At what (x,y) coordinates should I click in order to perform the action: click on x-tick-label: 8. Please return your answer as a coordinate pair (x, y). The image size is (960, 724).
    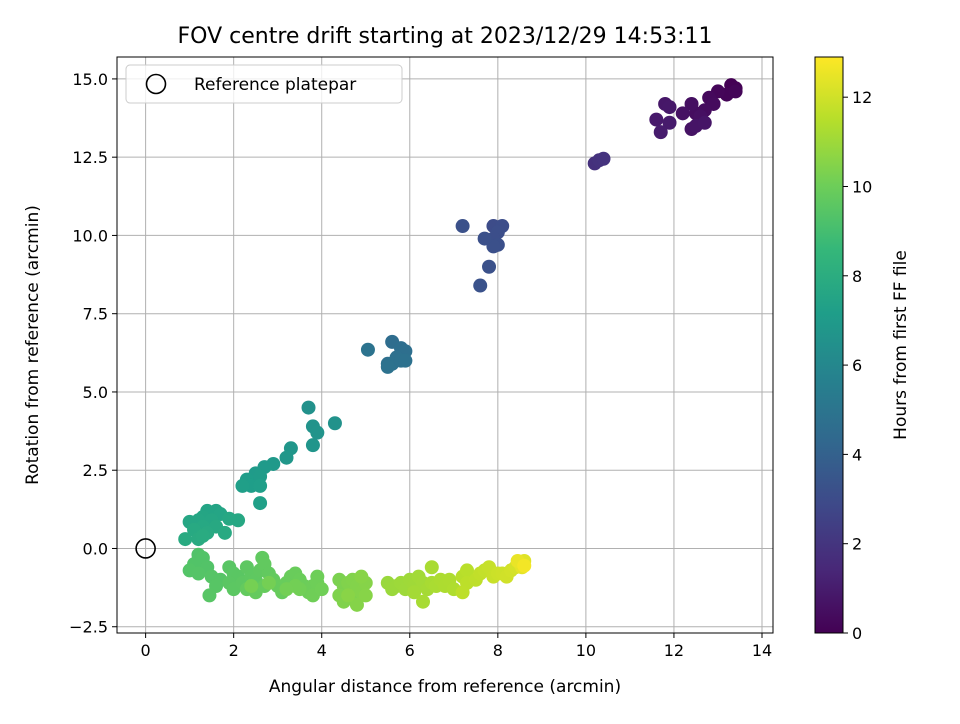
    Looking at the image, I should click on (498, 650).